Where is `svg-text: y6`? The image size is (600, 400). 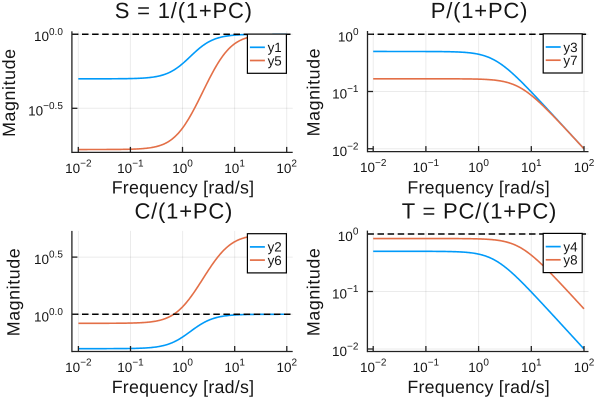
svg-text: y6 is located at coordinates (275, 260).